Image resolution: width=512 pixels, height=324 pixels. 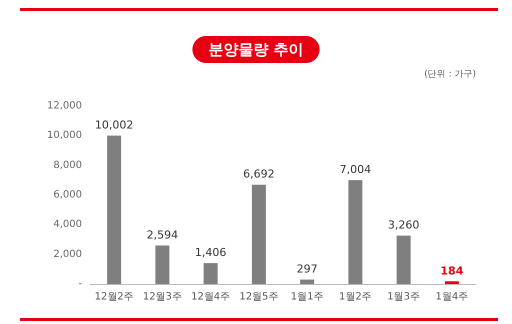 I want to click on y-tick-label: 10,000, so click(x=64, y=136).